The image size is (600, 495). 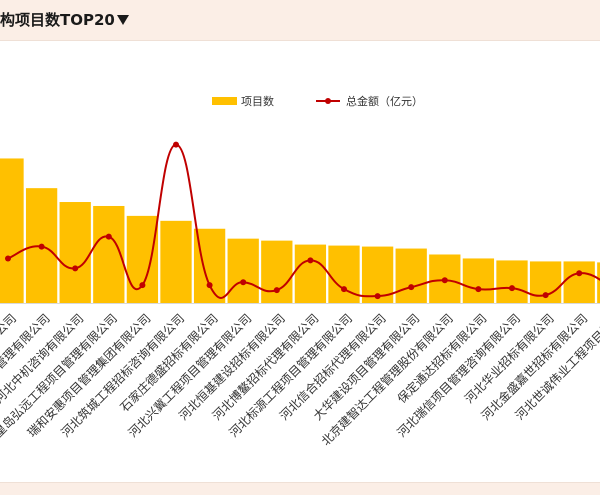 What do you see at coordinates (300, 488) in the screenshot?
I see `chart-footer` at bounding box center [300, 488].